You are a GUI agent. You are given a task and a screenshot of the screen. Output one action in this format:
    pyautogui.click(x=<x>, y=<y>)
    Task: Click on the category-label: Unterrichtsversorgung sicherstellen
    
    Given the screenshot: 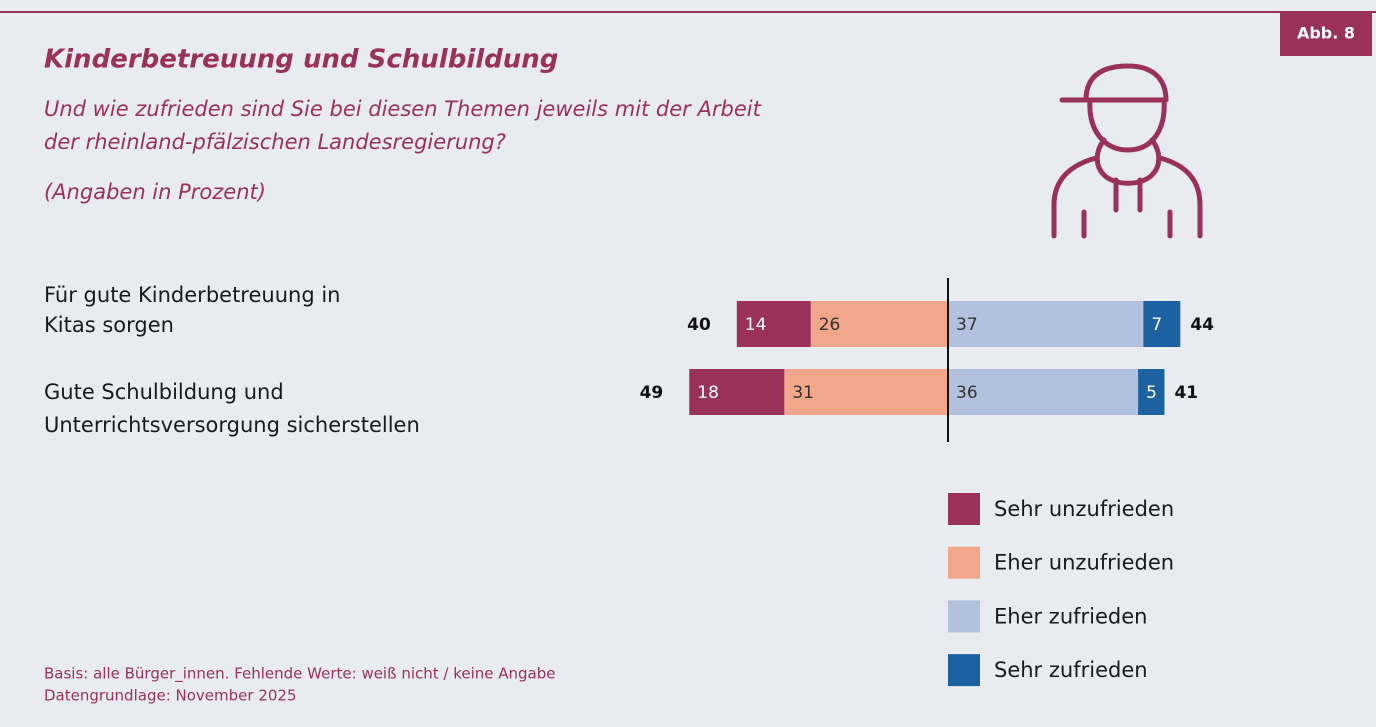 What is the action you would take?
    pyautogui.click(x=232, y=425)
    